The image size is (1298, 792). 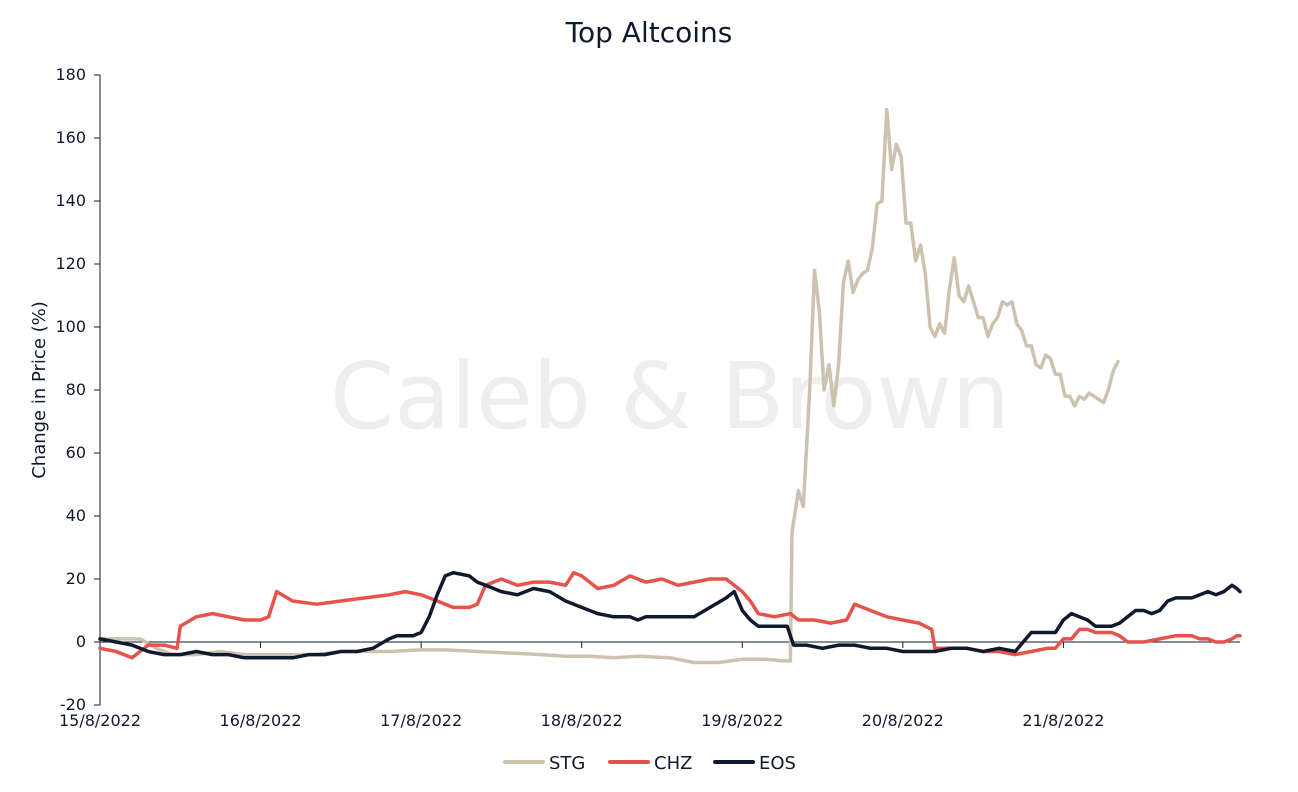 I want to click on y-tick-label: 160, so click(x=70, y=137).